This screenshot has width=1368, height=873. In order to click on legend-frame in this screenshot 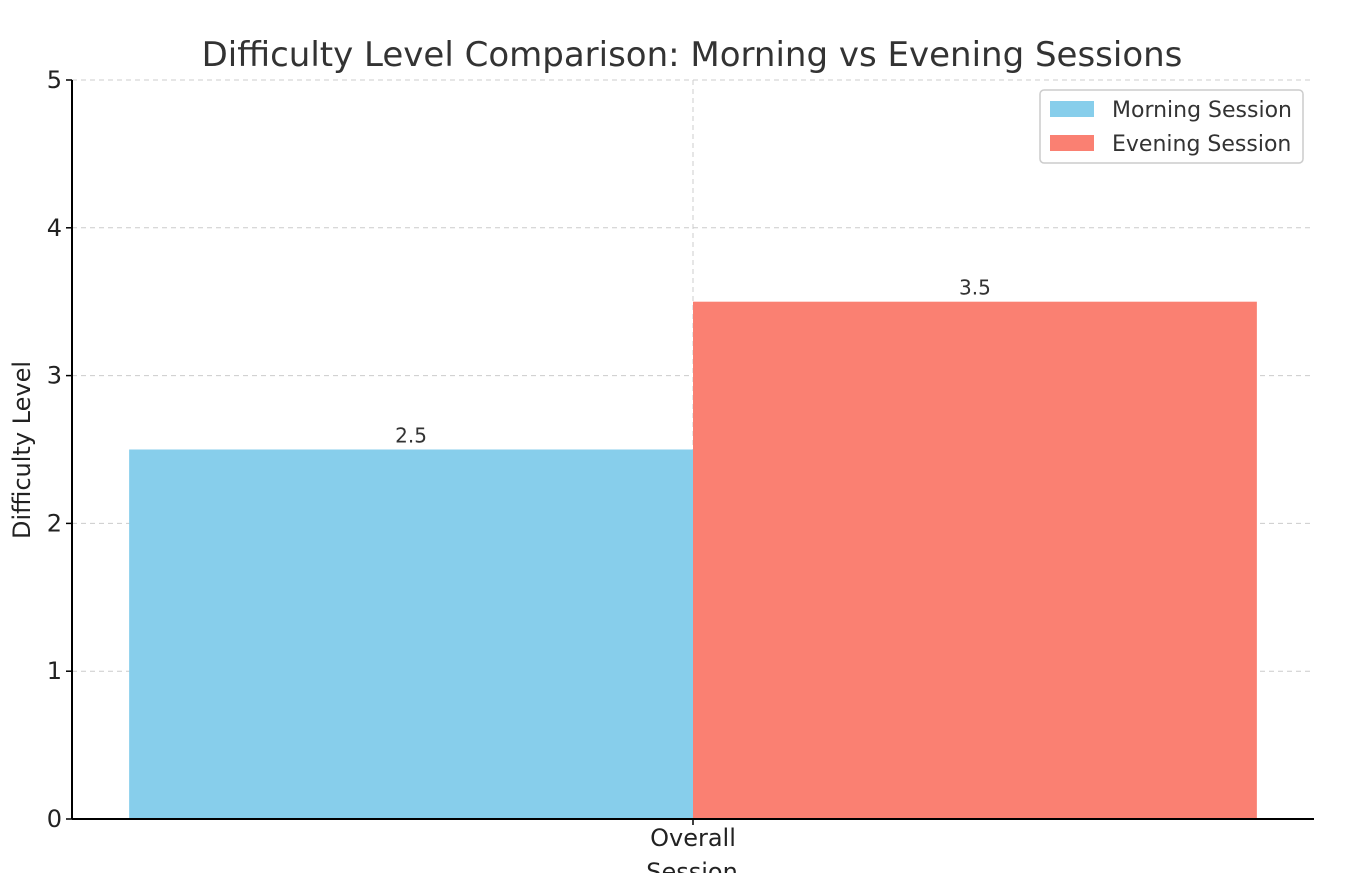, I will do `click(1171, 126)`.